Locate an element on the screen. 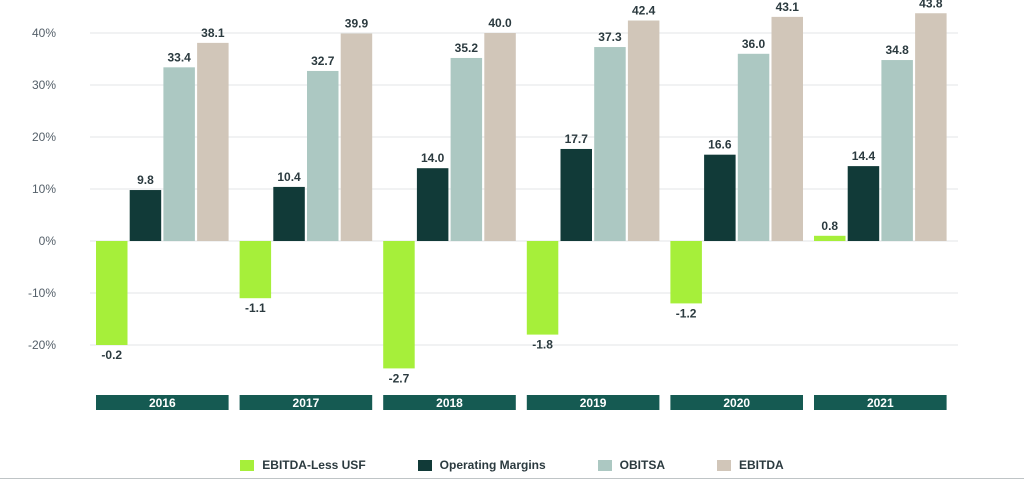 This screenshot has width=1024, height=482. data-label: 42.4 is located at coordinates (644, 11).